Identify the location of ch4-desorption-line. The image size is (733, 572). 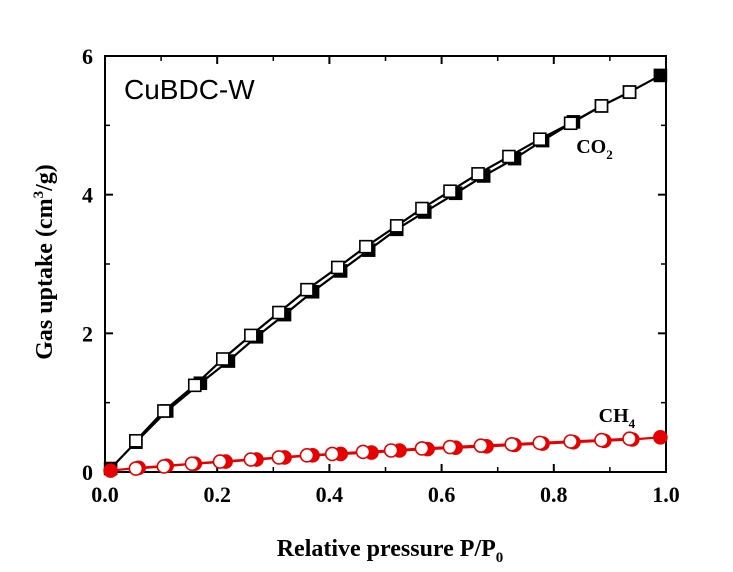
(382, 453).